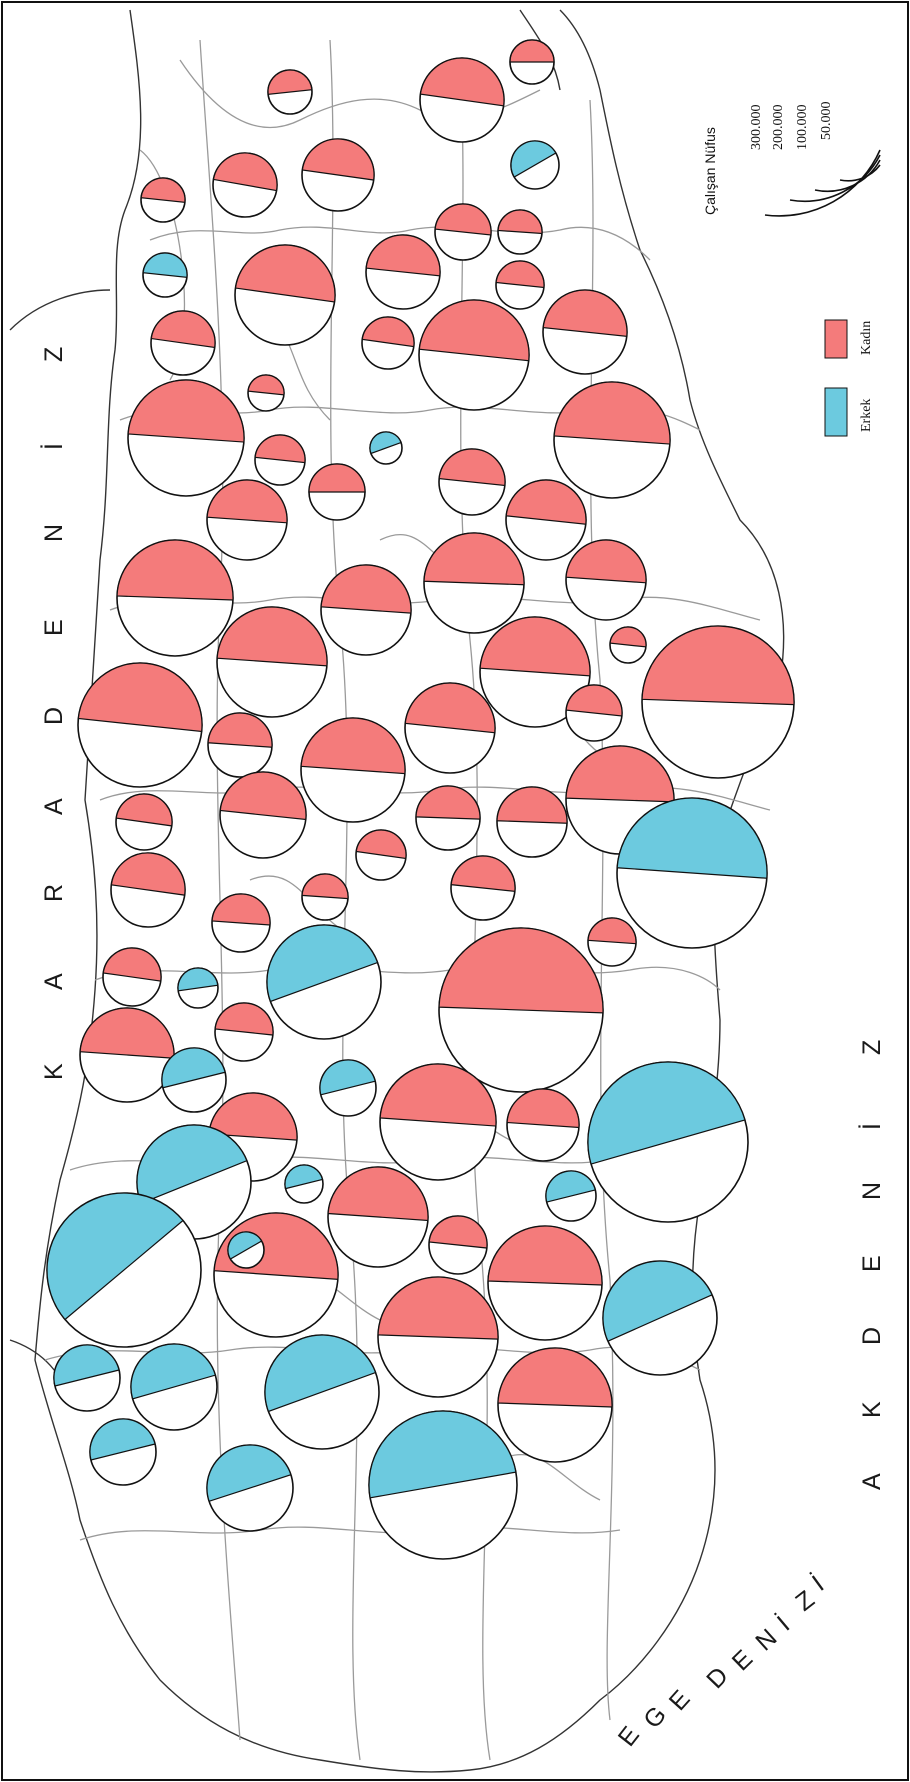 This screenshot has width=910, height=1782. I want to click on legend-size-label: 100.000, so click(802, 128).